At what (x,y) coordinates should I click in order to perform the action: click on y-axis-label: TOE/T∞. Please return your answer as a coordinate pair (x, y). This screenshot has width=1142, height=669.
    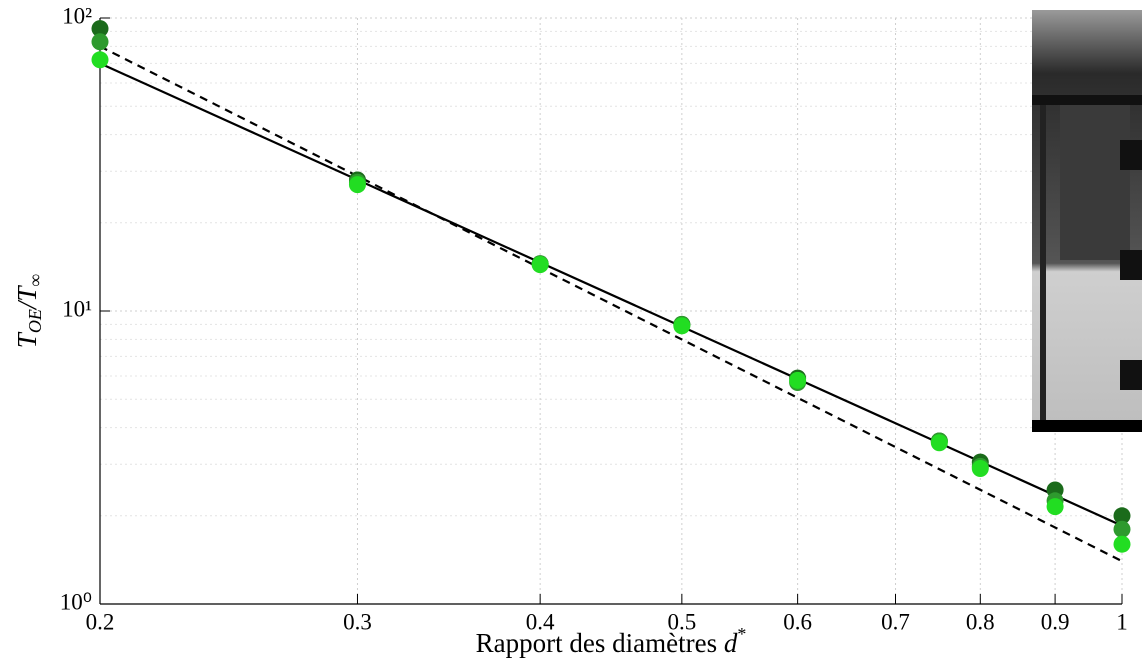
    Looking at the image, I should click on (28, 311).